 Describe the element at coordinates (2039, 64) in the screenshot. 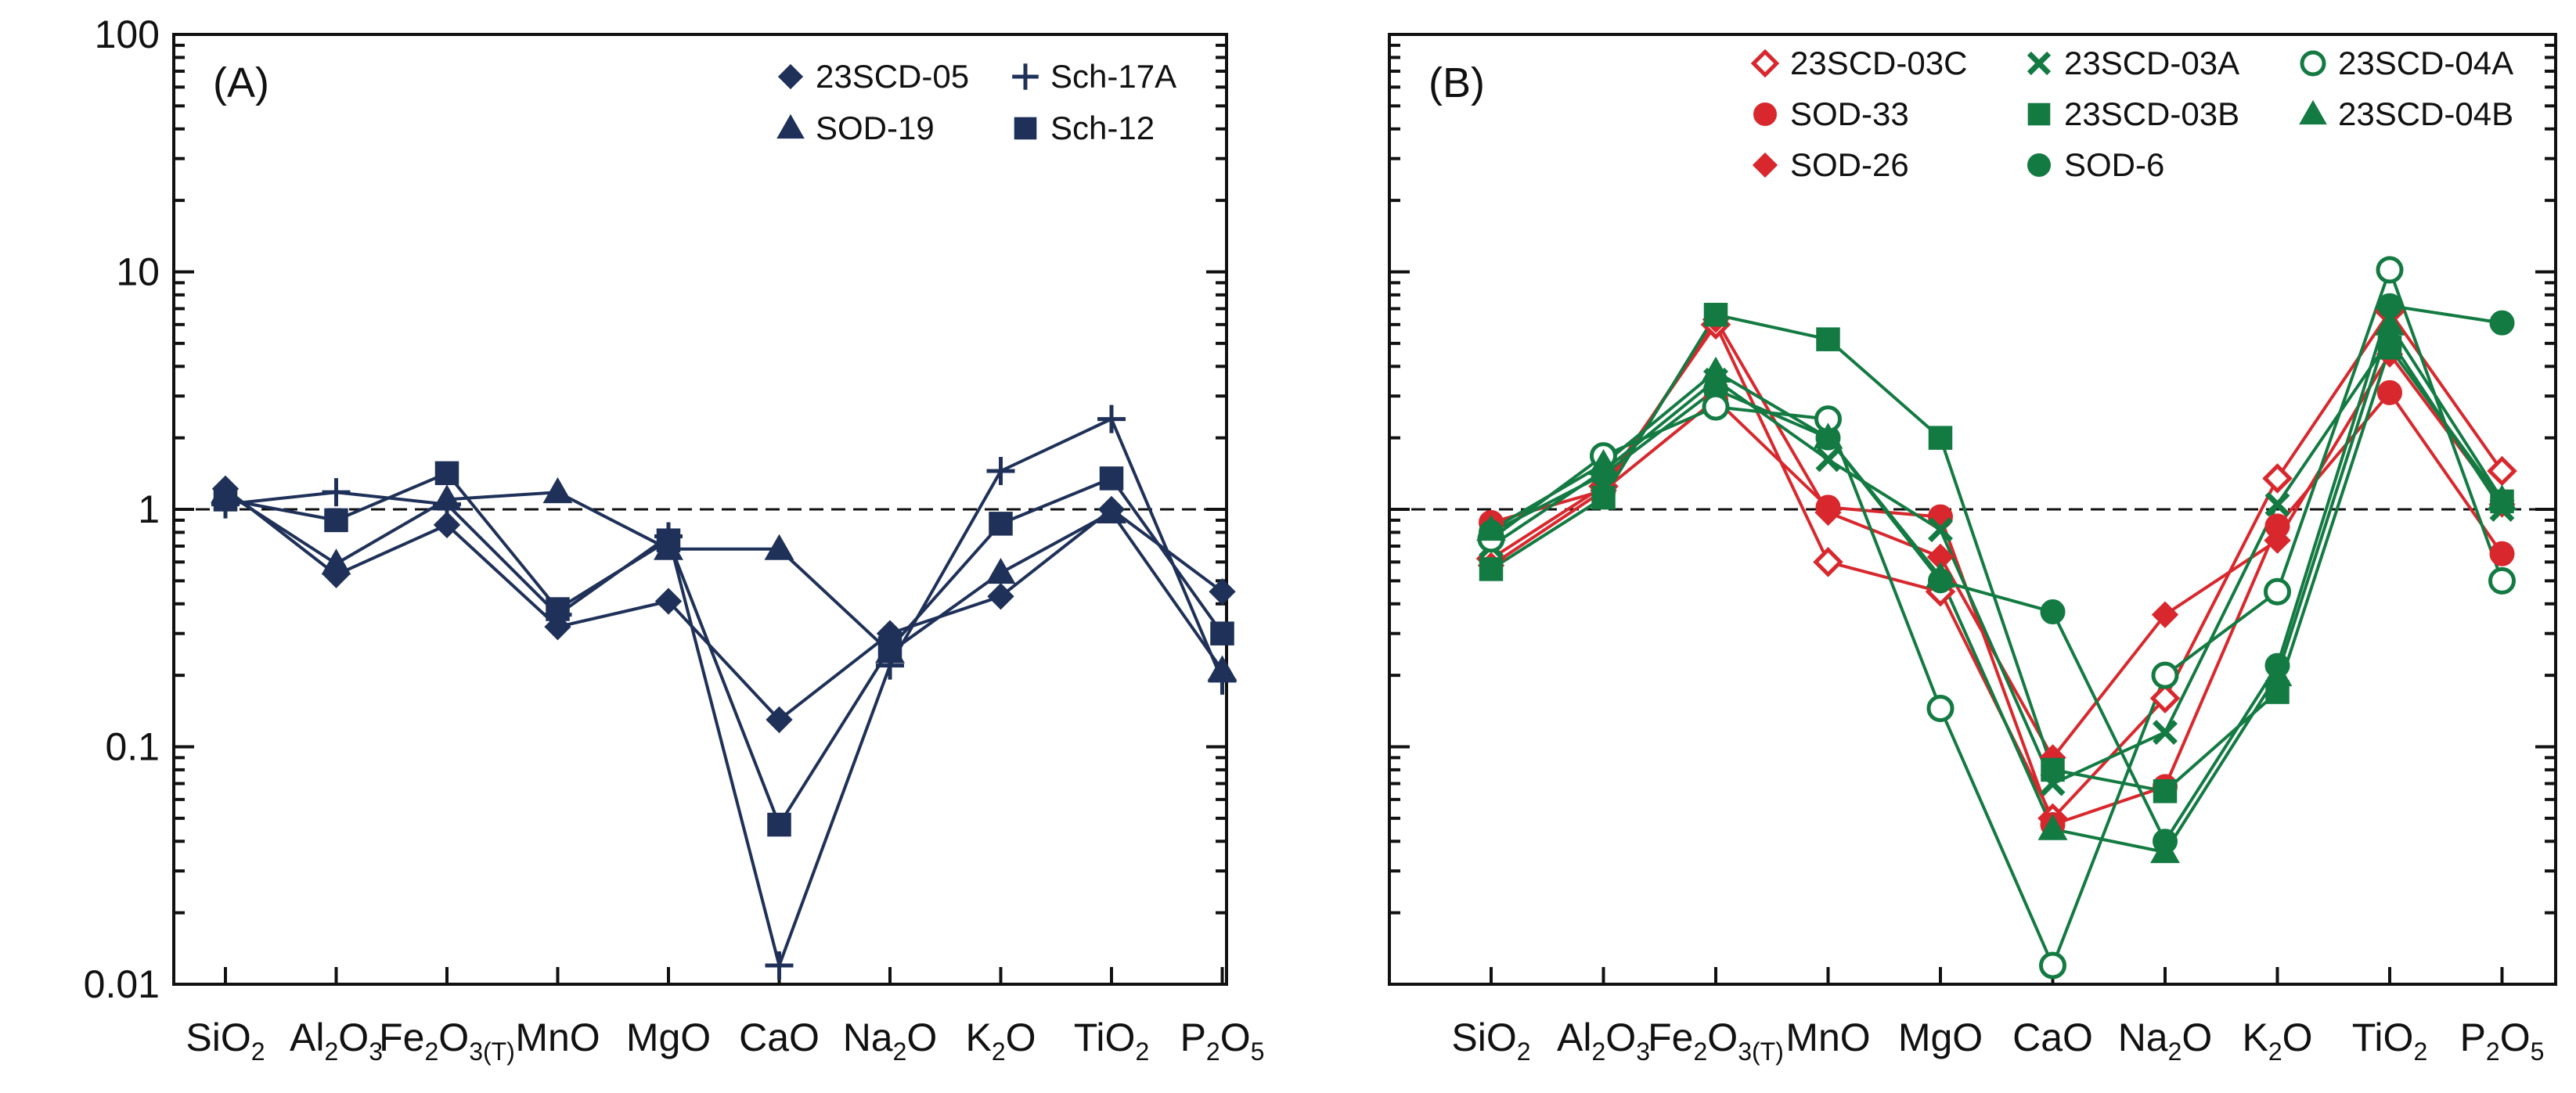

I see `legend-marker-23SCD-03A` at that location.